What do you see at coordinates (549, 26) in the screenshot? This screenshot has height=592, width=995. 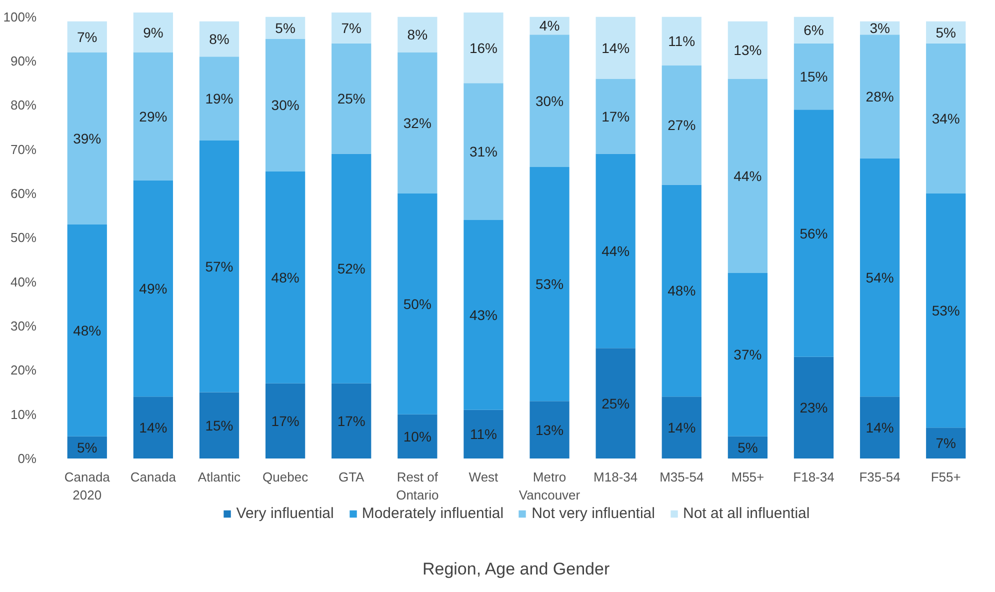 I see `data-label: 4%` at bounding box center [549, 26].